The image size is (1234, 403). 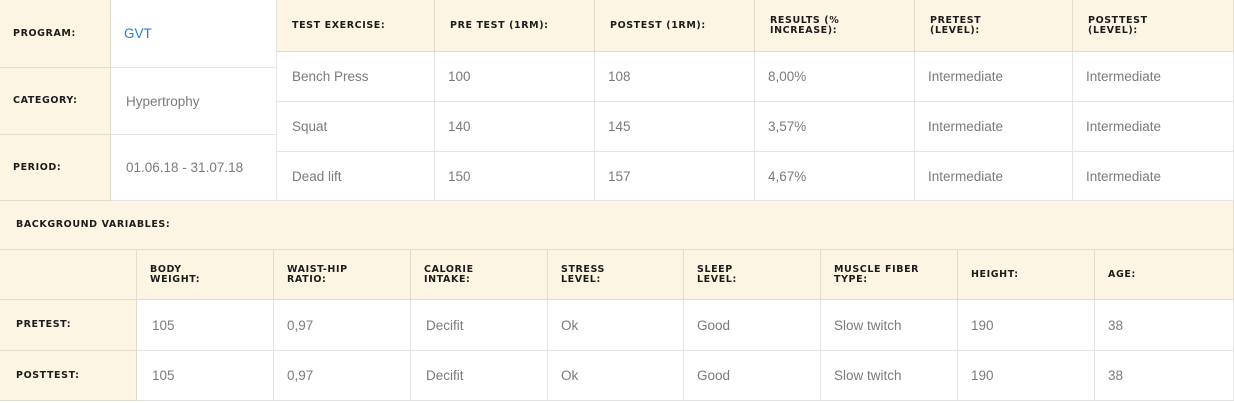 What do you see at coordinates (675, 77) in the screenshot?
I see `table-cell: 108` at bounding box center [675, 77].